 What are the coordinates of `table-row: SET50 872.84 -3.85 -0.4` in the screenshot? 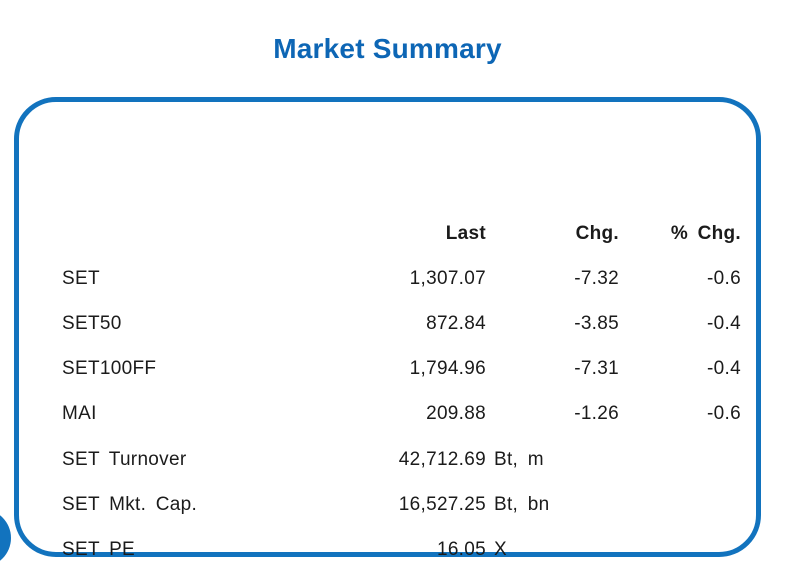 It's located at (401, 323).